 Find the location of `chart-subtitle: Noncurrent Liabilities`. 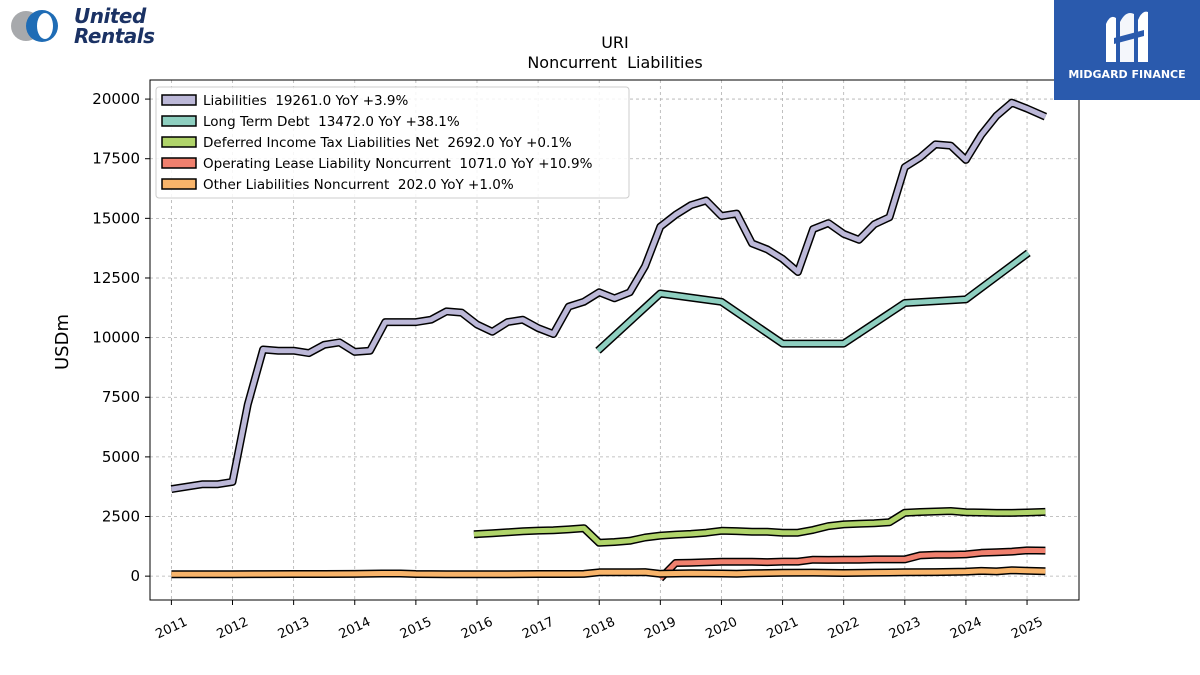

chart-subtitle: Noncurrent Liabilities is located at coordinates (614, 62).